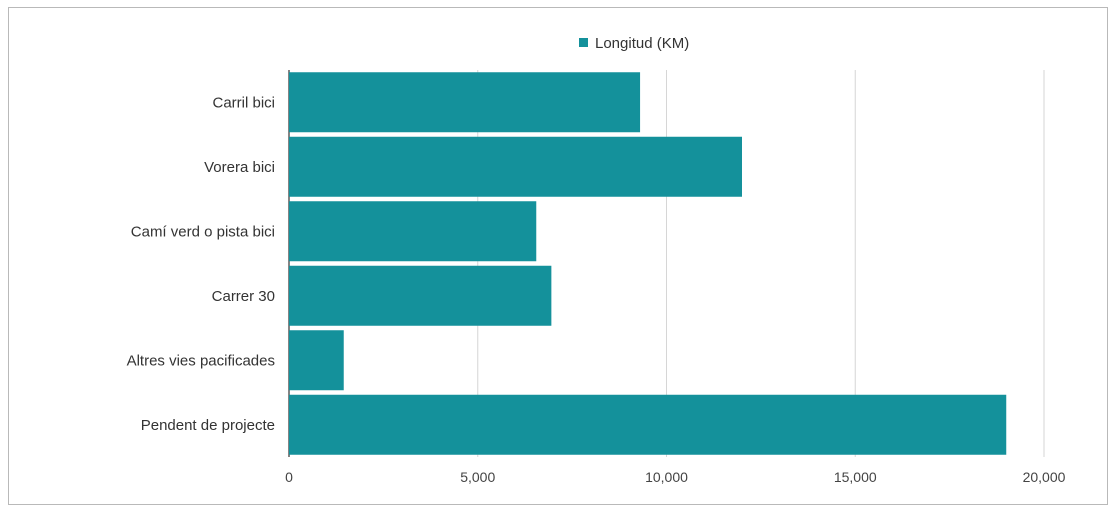 Image resolution: width=1120 pixels, height=517 pixels. Describe the element at coordinates (239, 167) in the screenshot. I see `category-label: Vorera bici` at that location.